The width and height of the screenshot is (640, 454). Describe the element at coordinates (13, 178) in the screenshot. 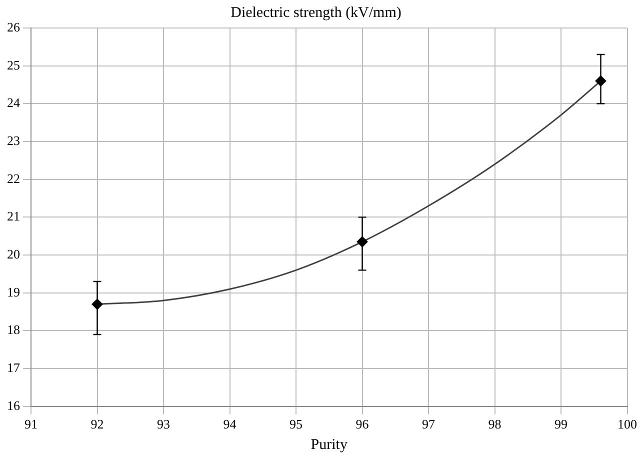

I see `y-tick-label: 22` at that location.